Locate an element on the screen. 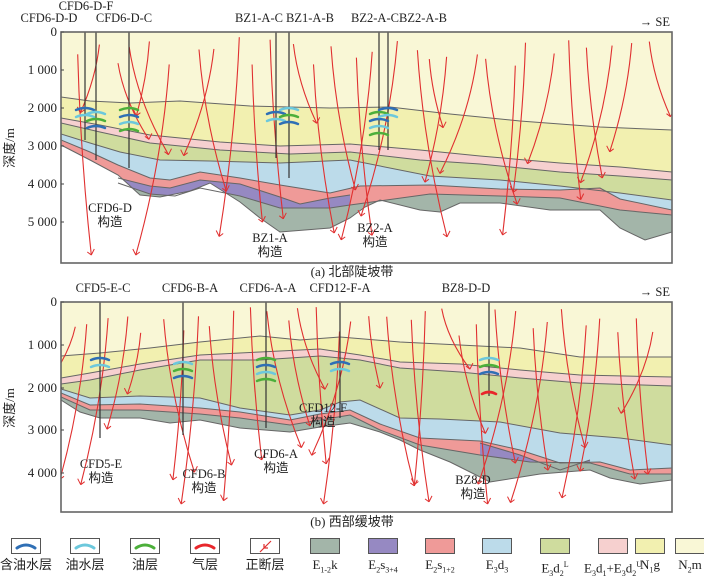 The width and height of the screenshot is (704, 582). legend-item-oil-water: 油水层 is located at coordinates (85, 555).